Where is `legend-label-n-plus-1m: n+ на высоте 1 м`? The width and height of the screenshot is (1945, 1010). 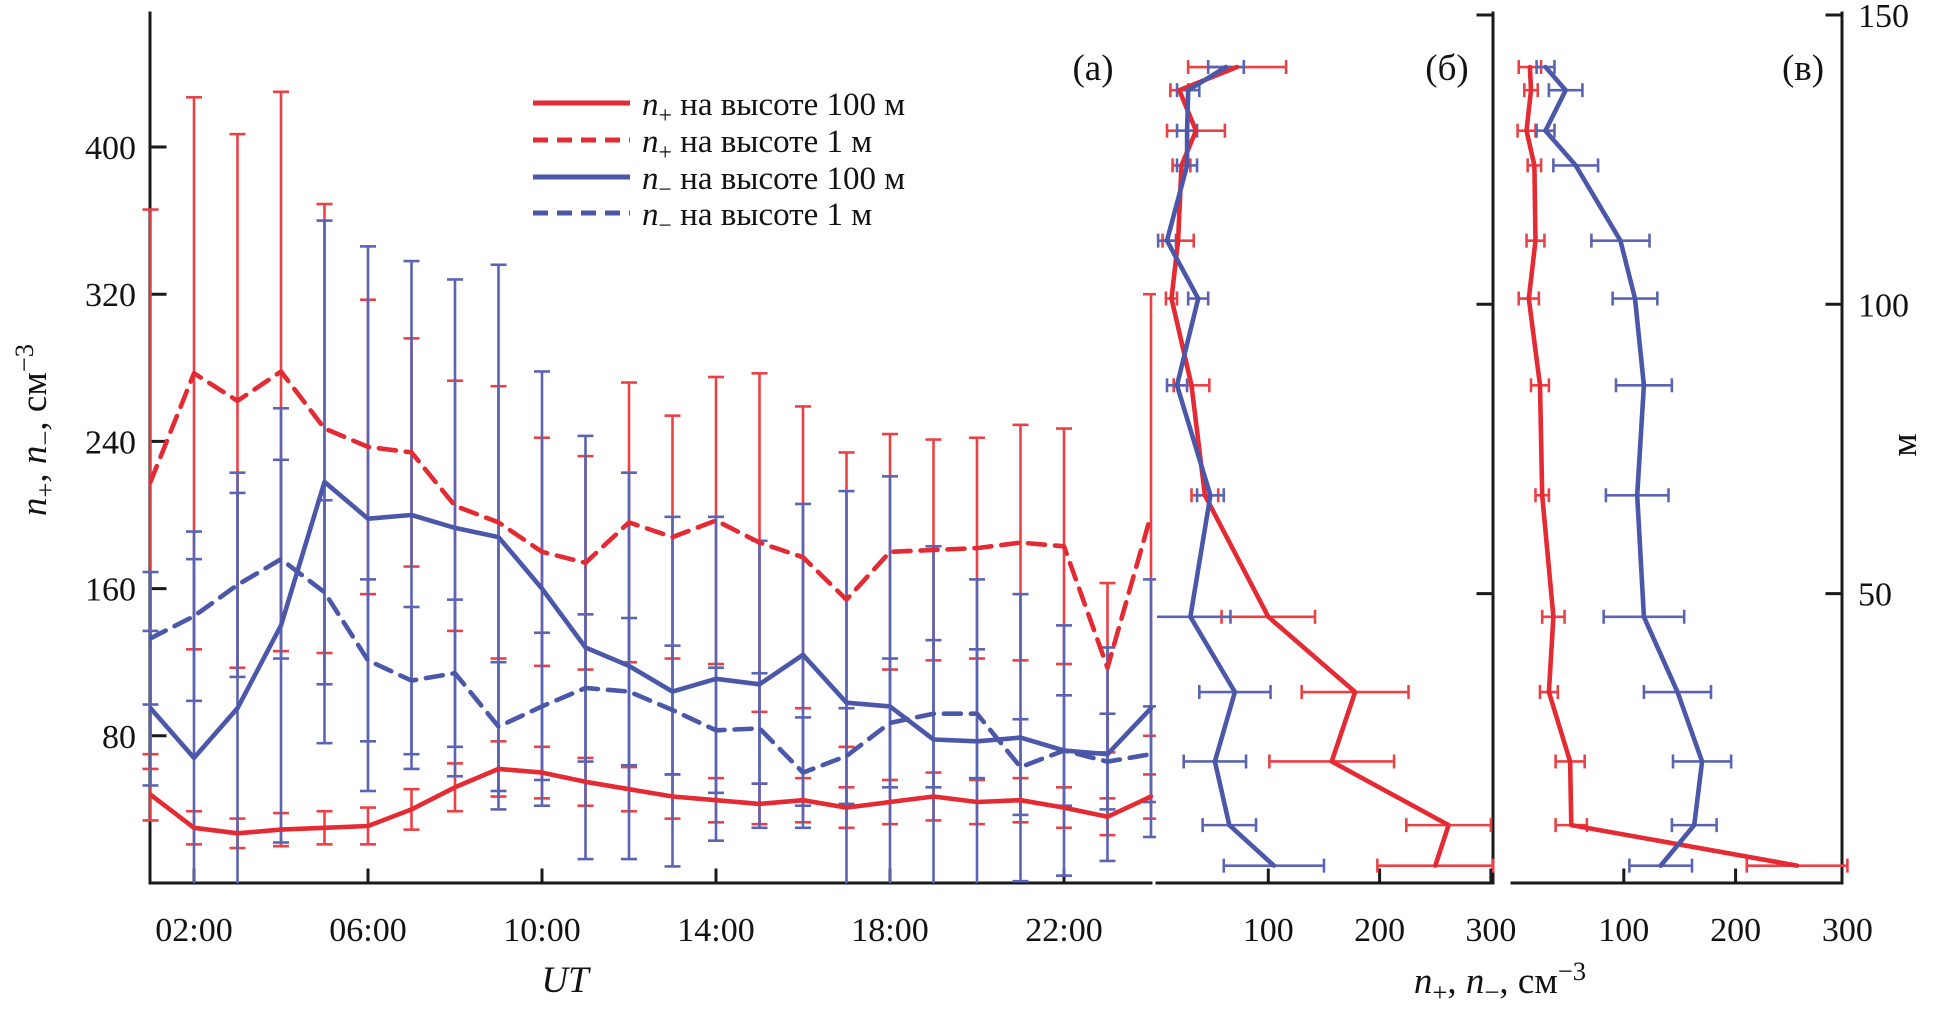
legend-label-n-plus-1m: n+ на высоте 1 м is located at coordinates (757, 145).